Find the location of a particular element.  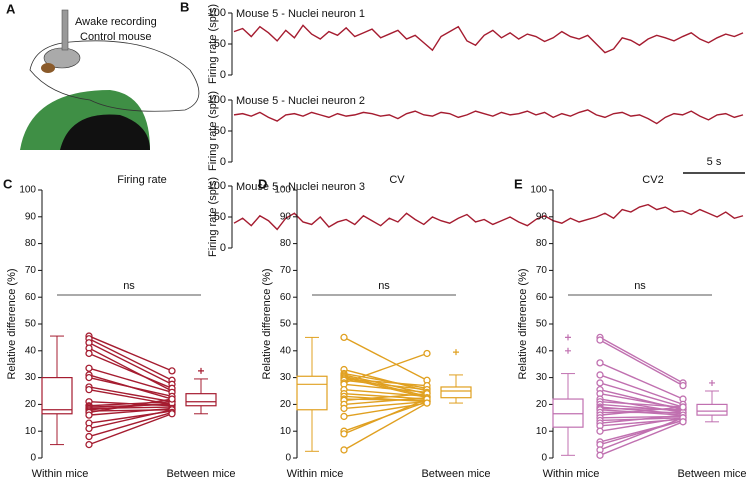

illustration: A Awake recording Control mouse is located at coordinates (103, 75).